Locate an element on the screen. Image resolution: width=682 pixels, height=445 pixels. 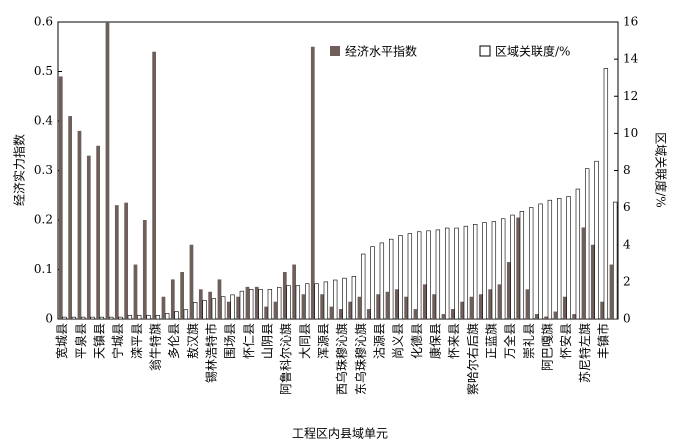
x-tick-label: 化德县 is located at coordinates (416, 341).